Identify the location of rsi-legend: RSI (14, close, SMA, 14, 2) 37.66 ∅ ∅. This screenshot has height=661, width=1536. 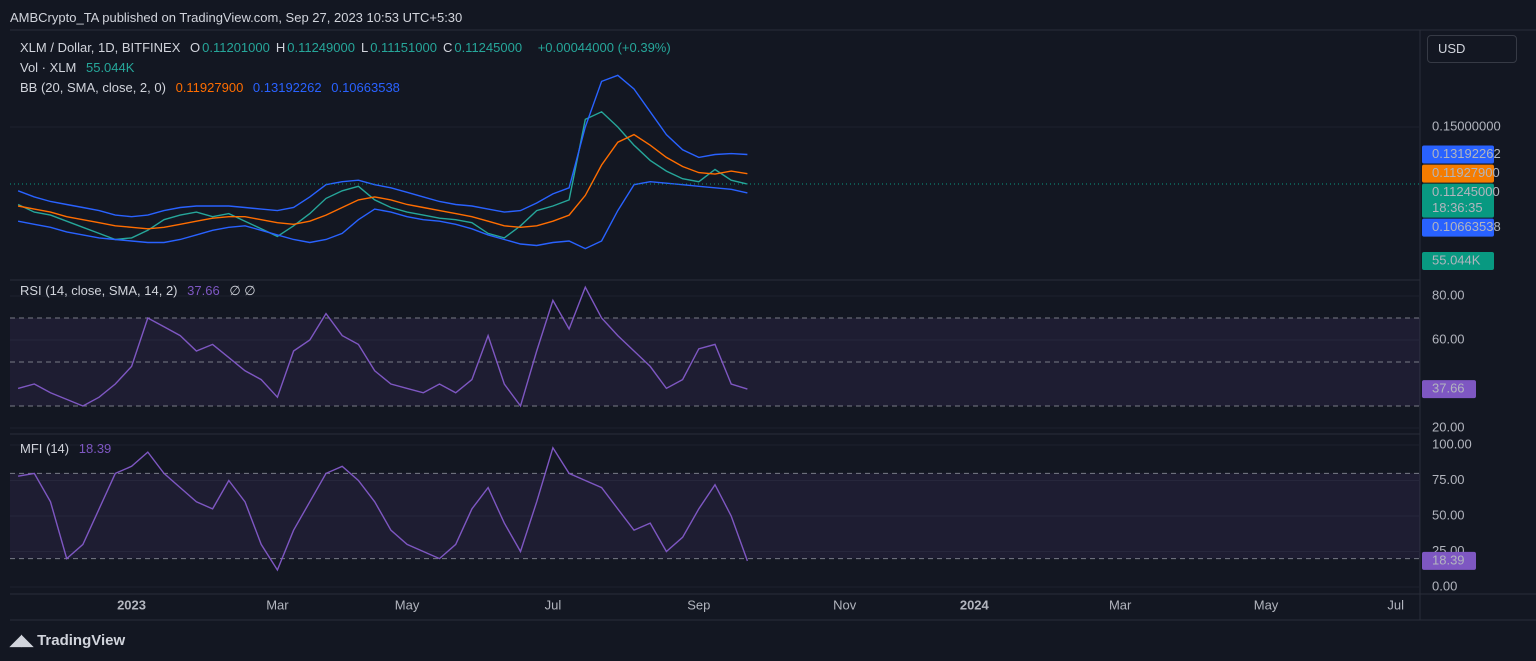
(141, 291).